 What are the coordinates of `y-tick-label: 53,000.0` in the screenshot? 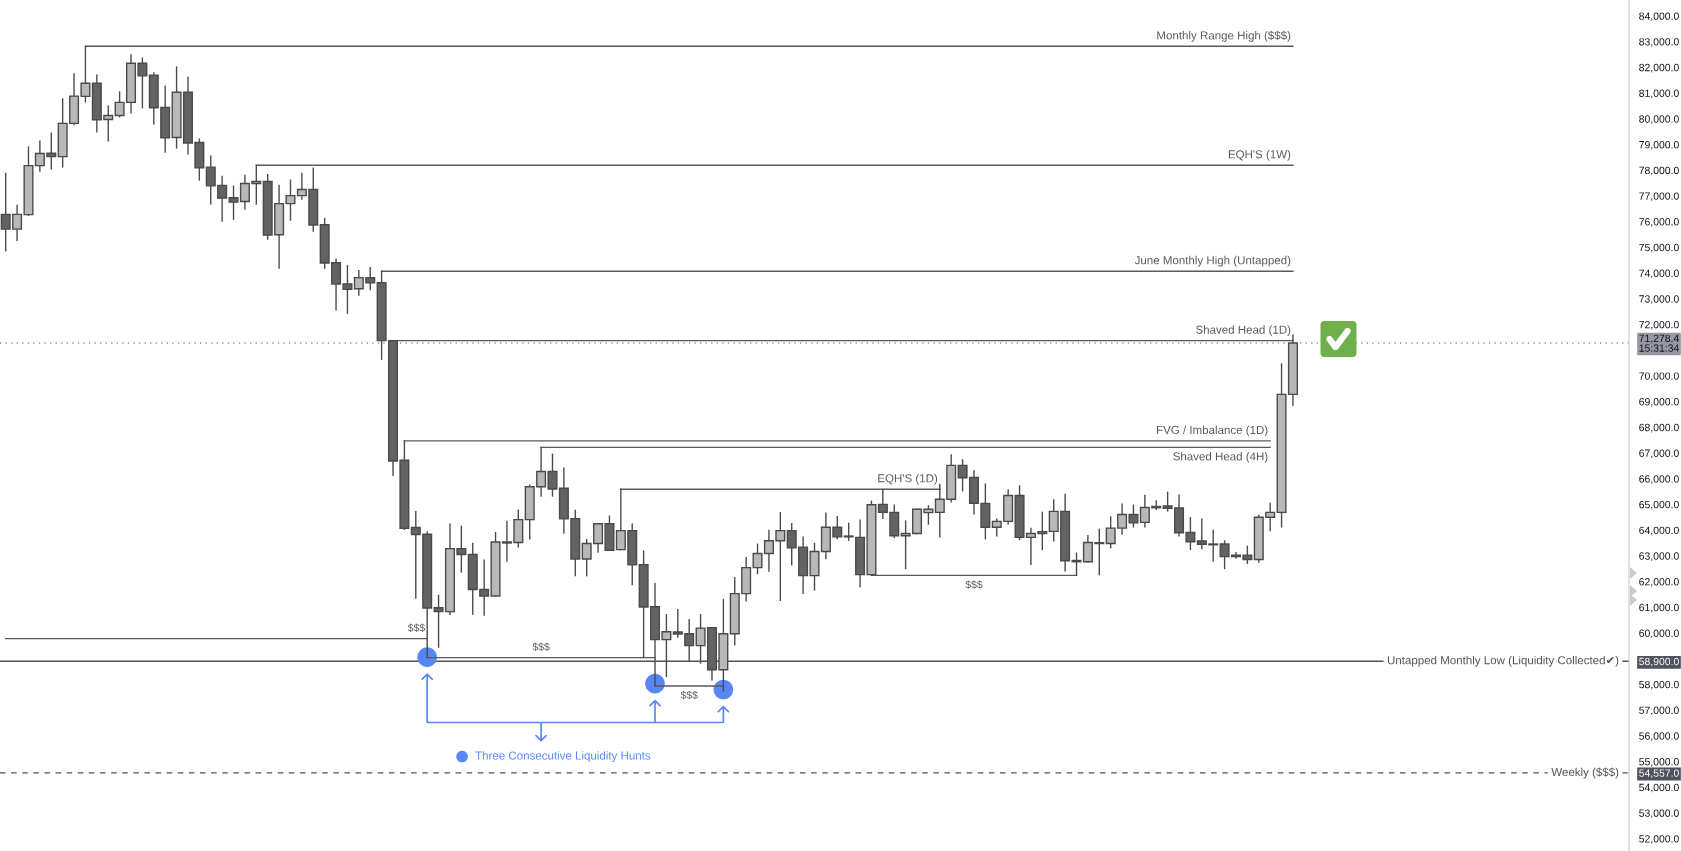 It's located at (1659, 814).